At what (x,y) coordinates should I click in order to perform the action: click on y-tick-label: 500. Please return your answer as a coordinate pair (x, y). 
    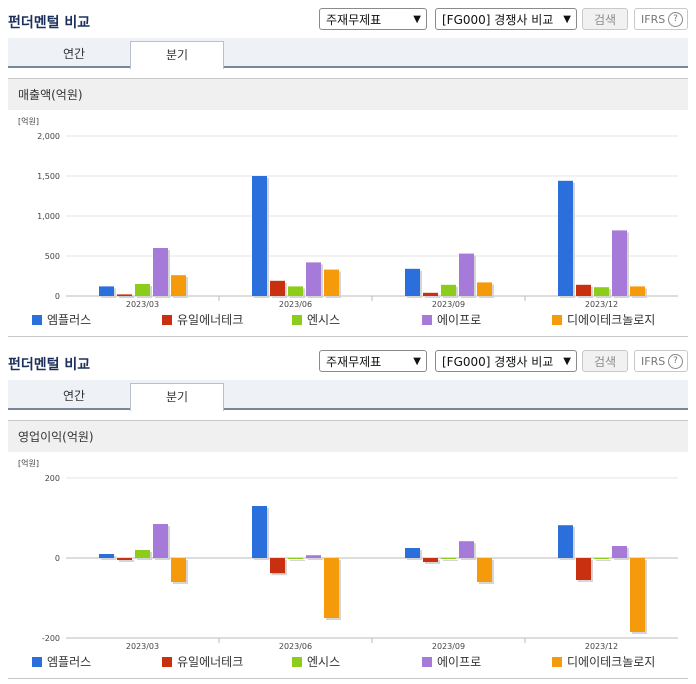
    Looking at the image, I should click on (52, 256).